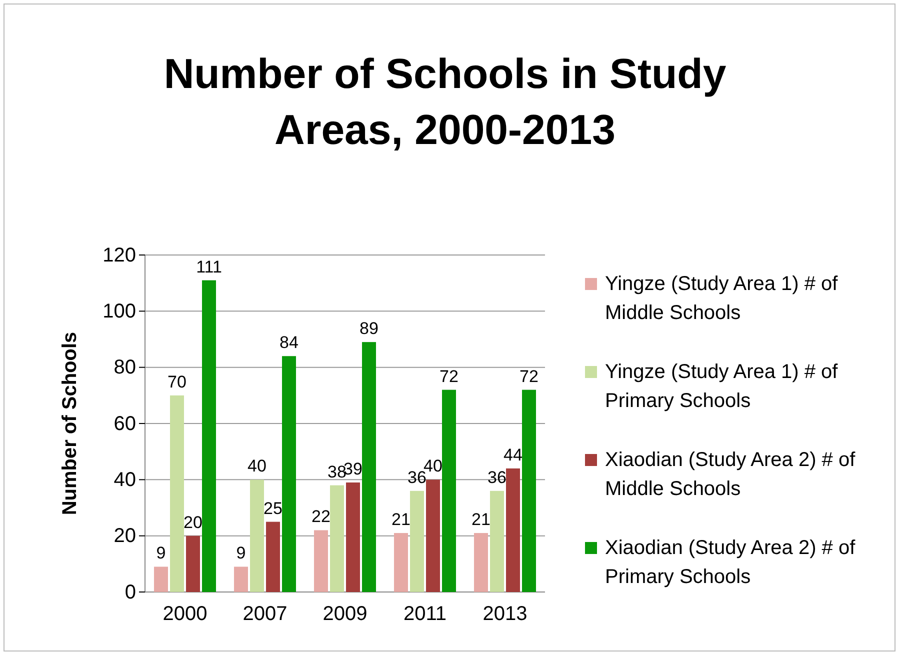 This screenshot has width=899, height=655. I want to click on y-tick-label: 0, so click(130, 592).